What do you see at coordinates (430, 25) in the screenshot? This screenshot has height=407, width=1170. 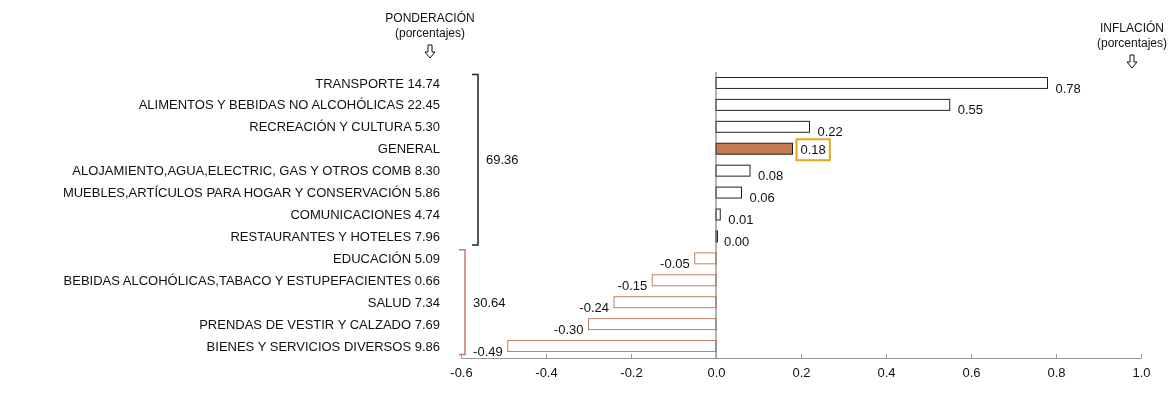 I see `text: PONDERACIÓN (porcentajes)` at bounding box center [430, 25].